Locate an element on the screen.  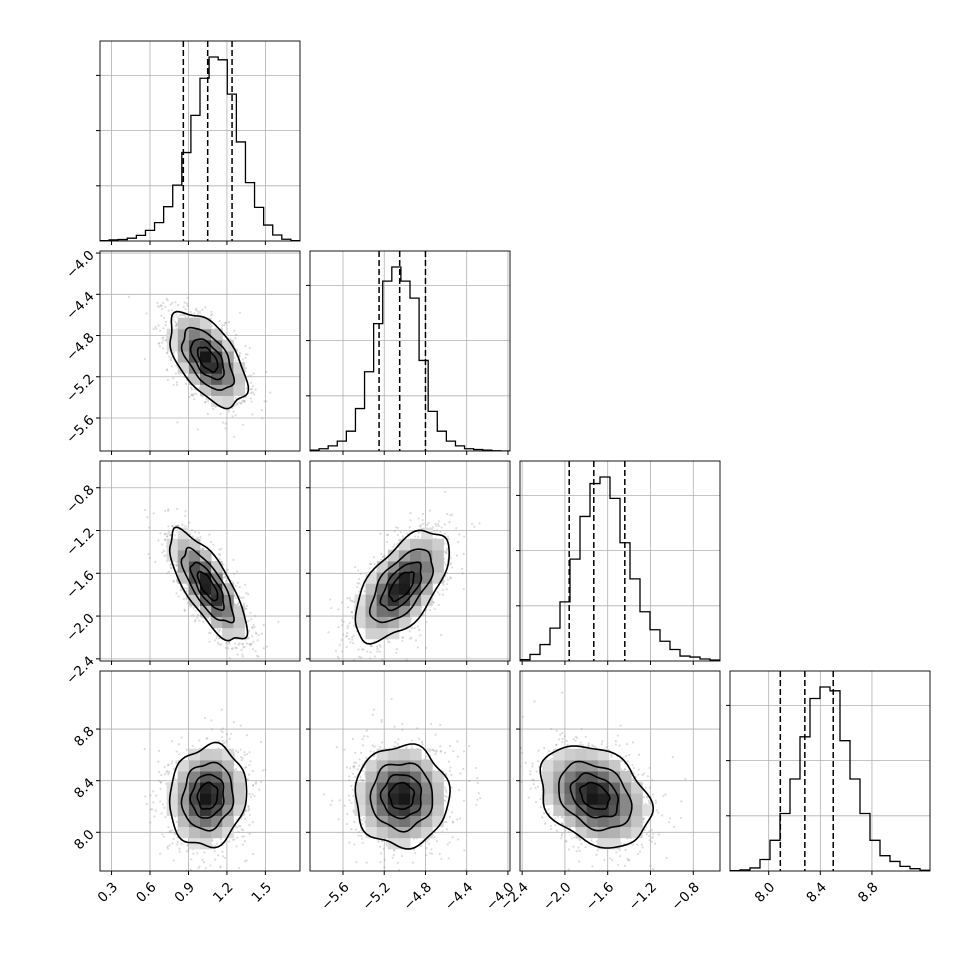
panel-frame is located at coordinates (200, 141).